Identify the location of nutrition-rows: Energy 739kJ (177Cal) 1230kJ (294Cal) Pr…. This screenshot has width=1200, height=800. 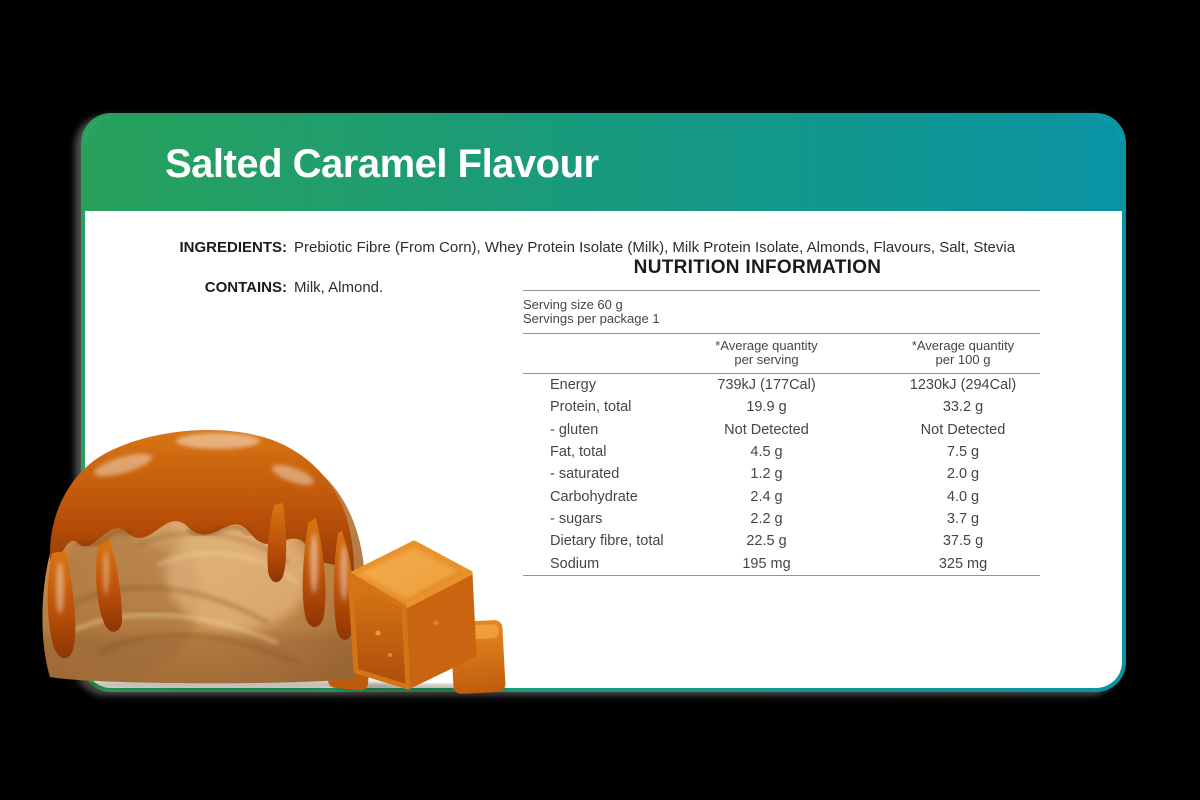
(781, 475).